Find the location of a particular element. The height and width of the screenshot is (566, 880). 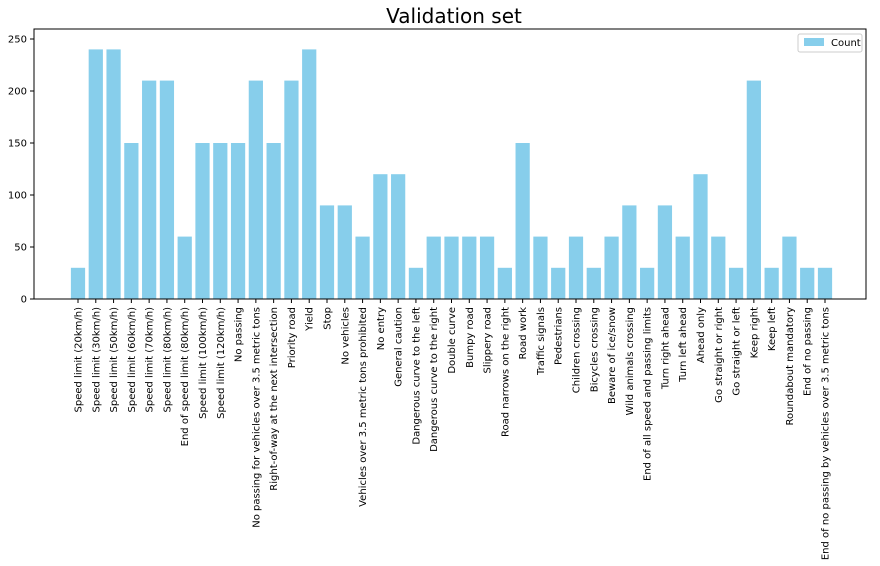

legend: Count is located at coordinates (830, 43).